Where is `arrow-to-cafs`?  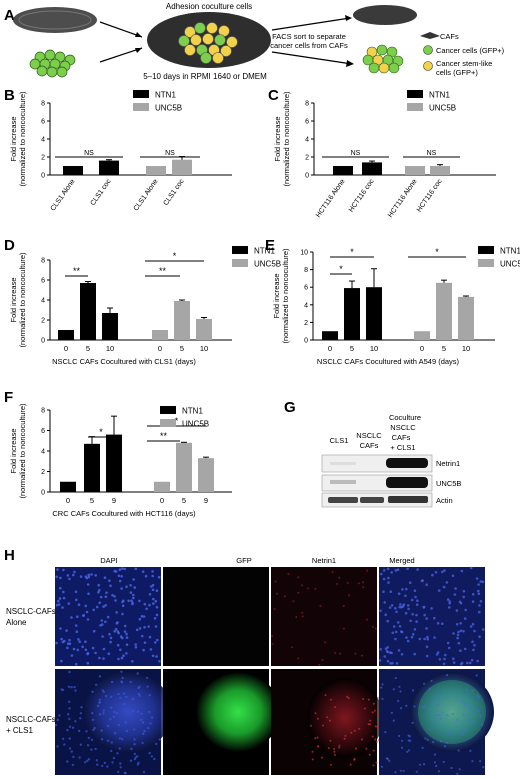 arrow-to-cafs is located at coordinates (311, 24).